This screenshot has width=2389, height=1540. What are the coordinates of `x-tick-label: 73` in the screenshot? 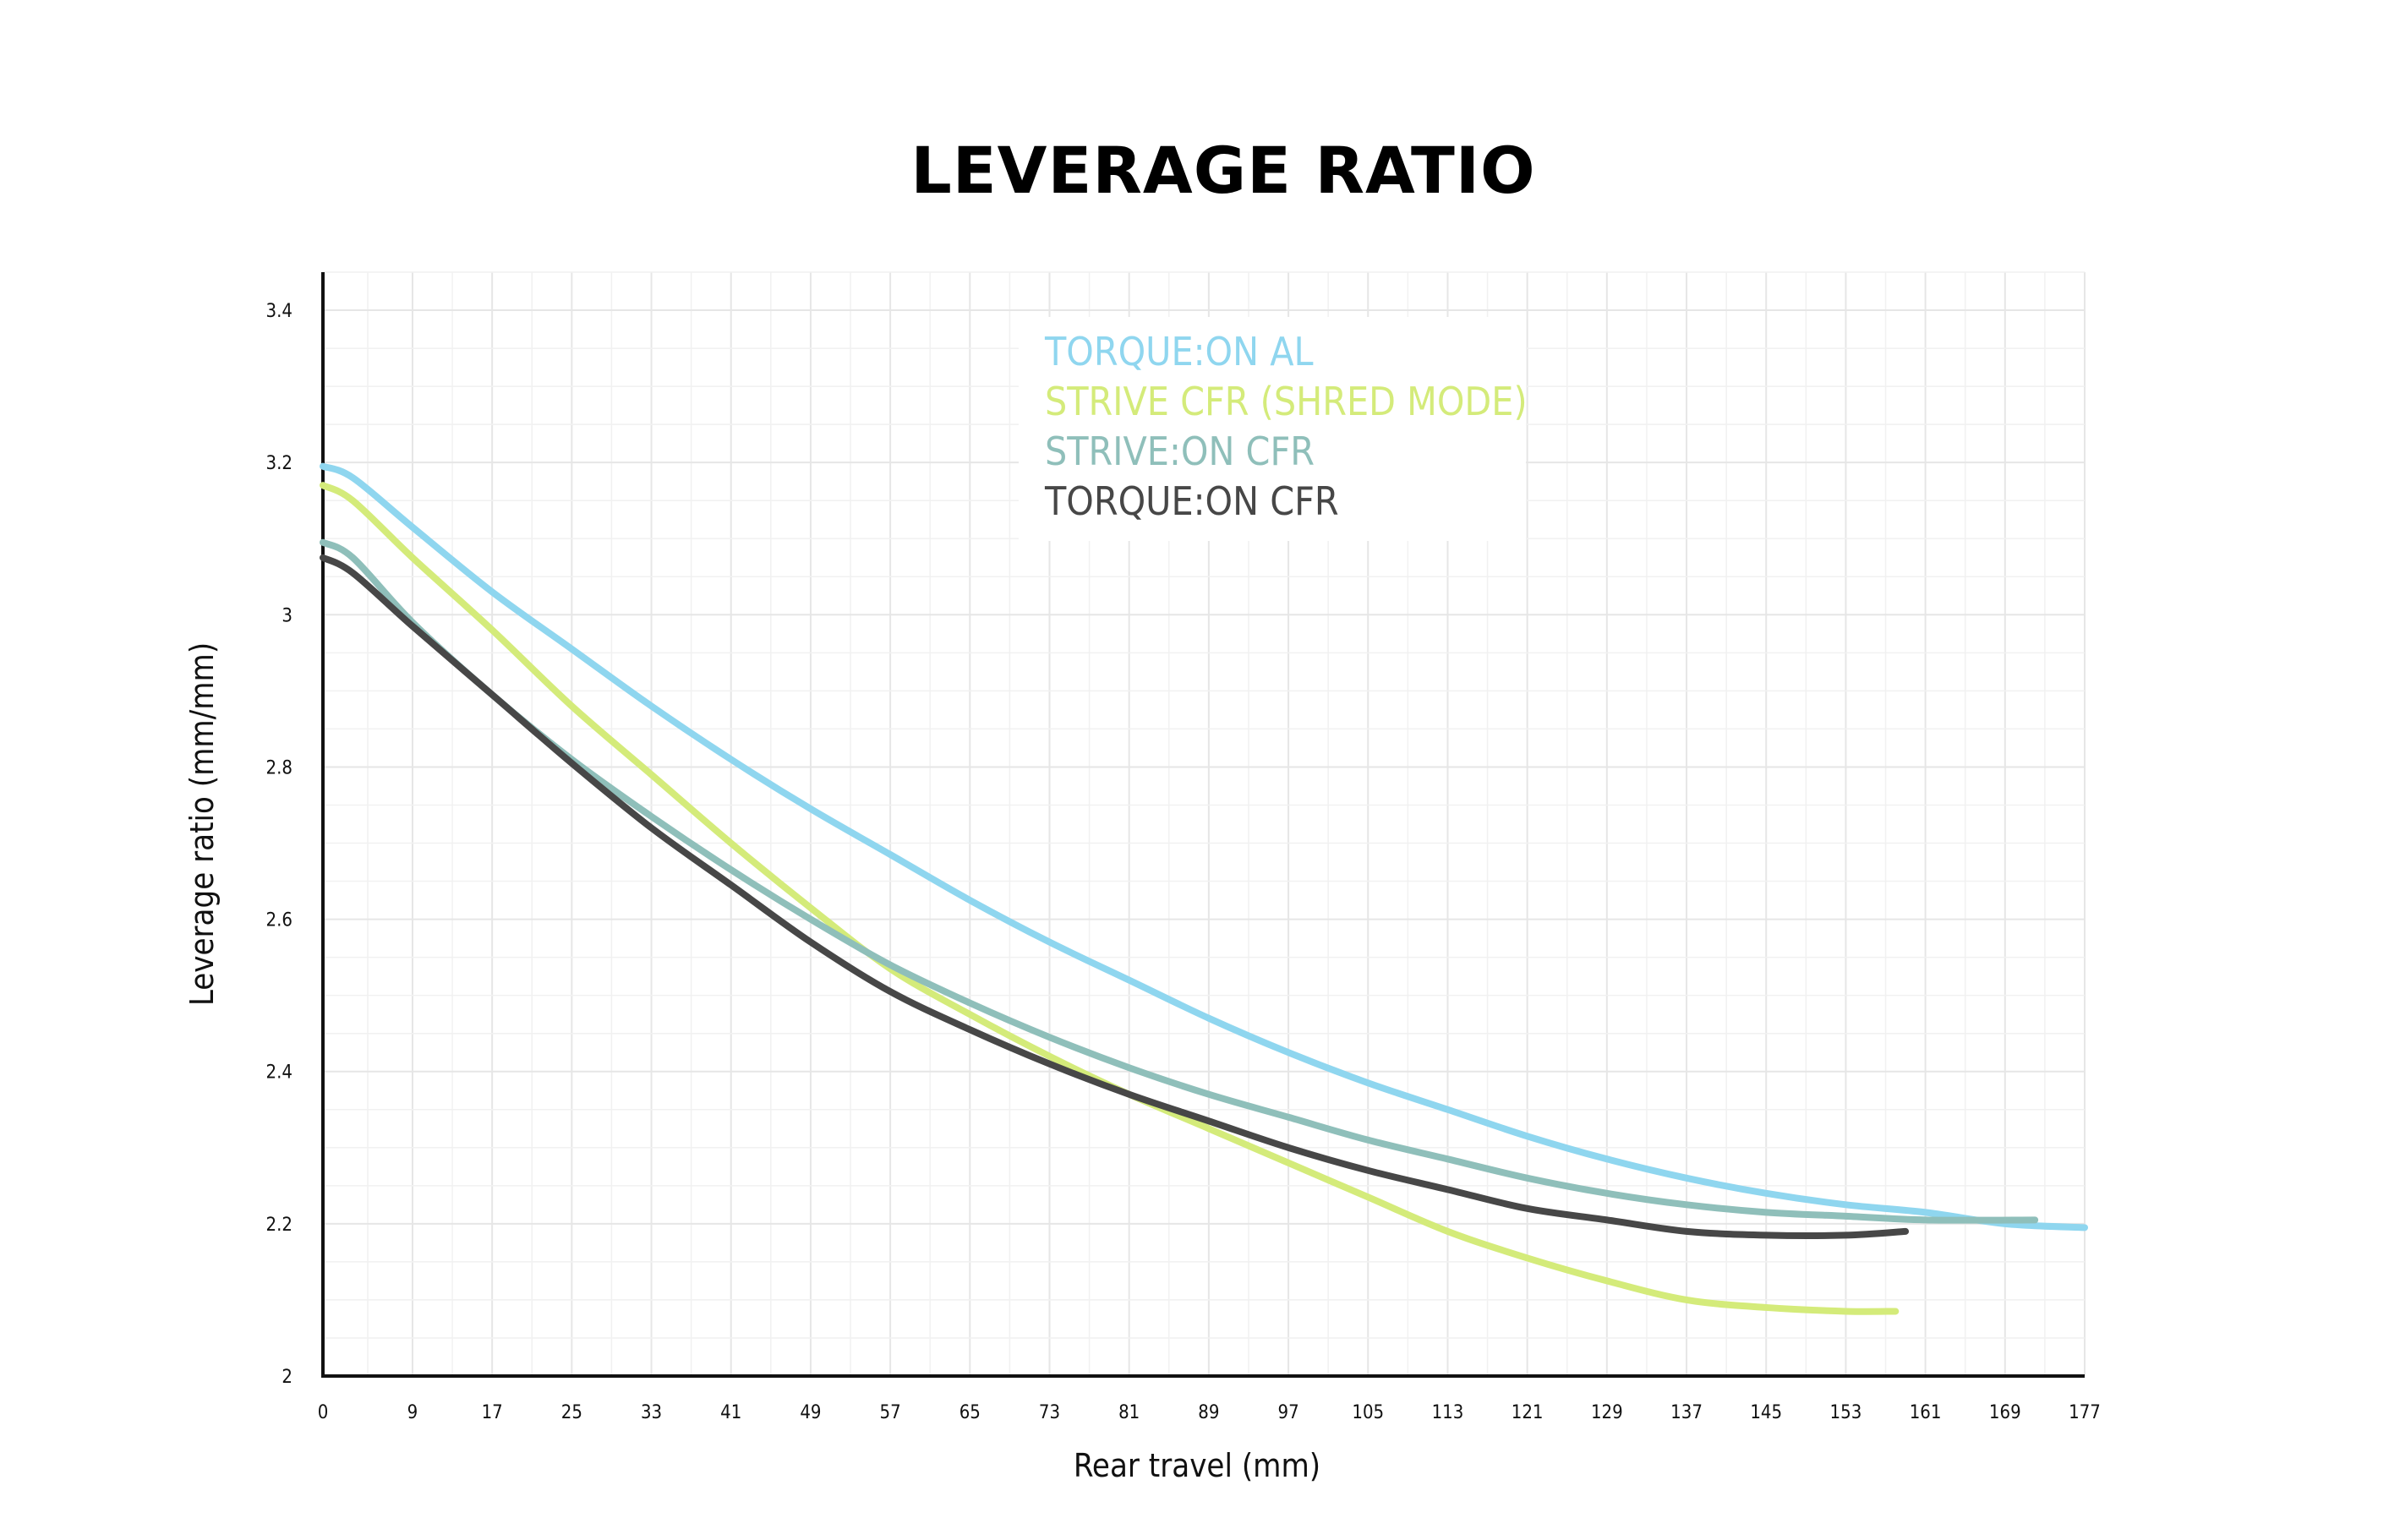 It's located at (1049, 1412).